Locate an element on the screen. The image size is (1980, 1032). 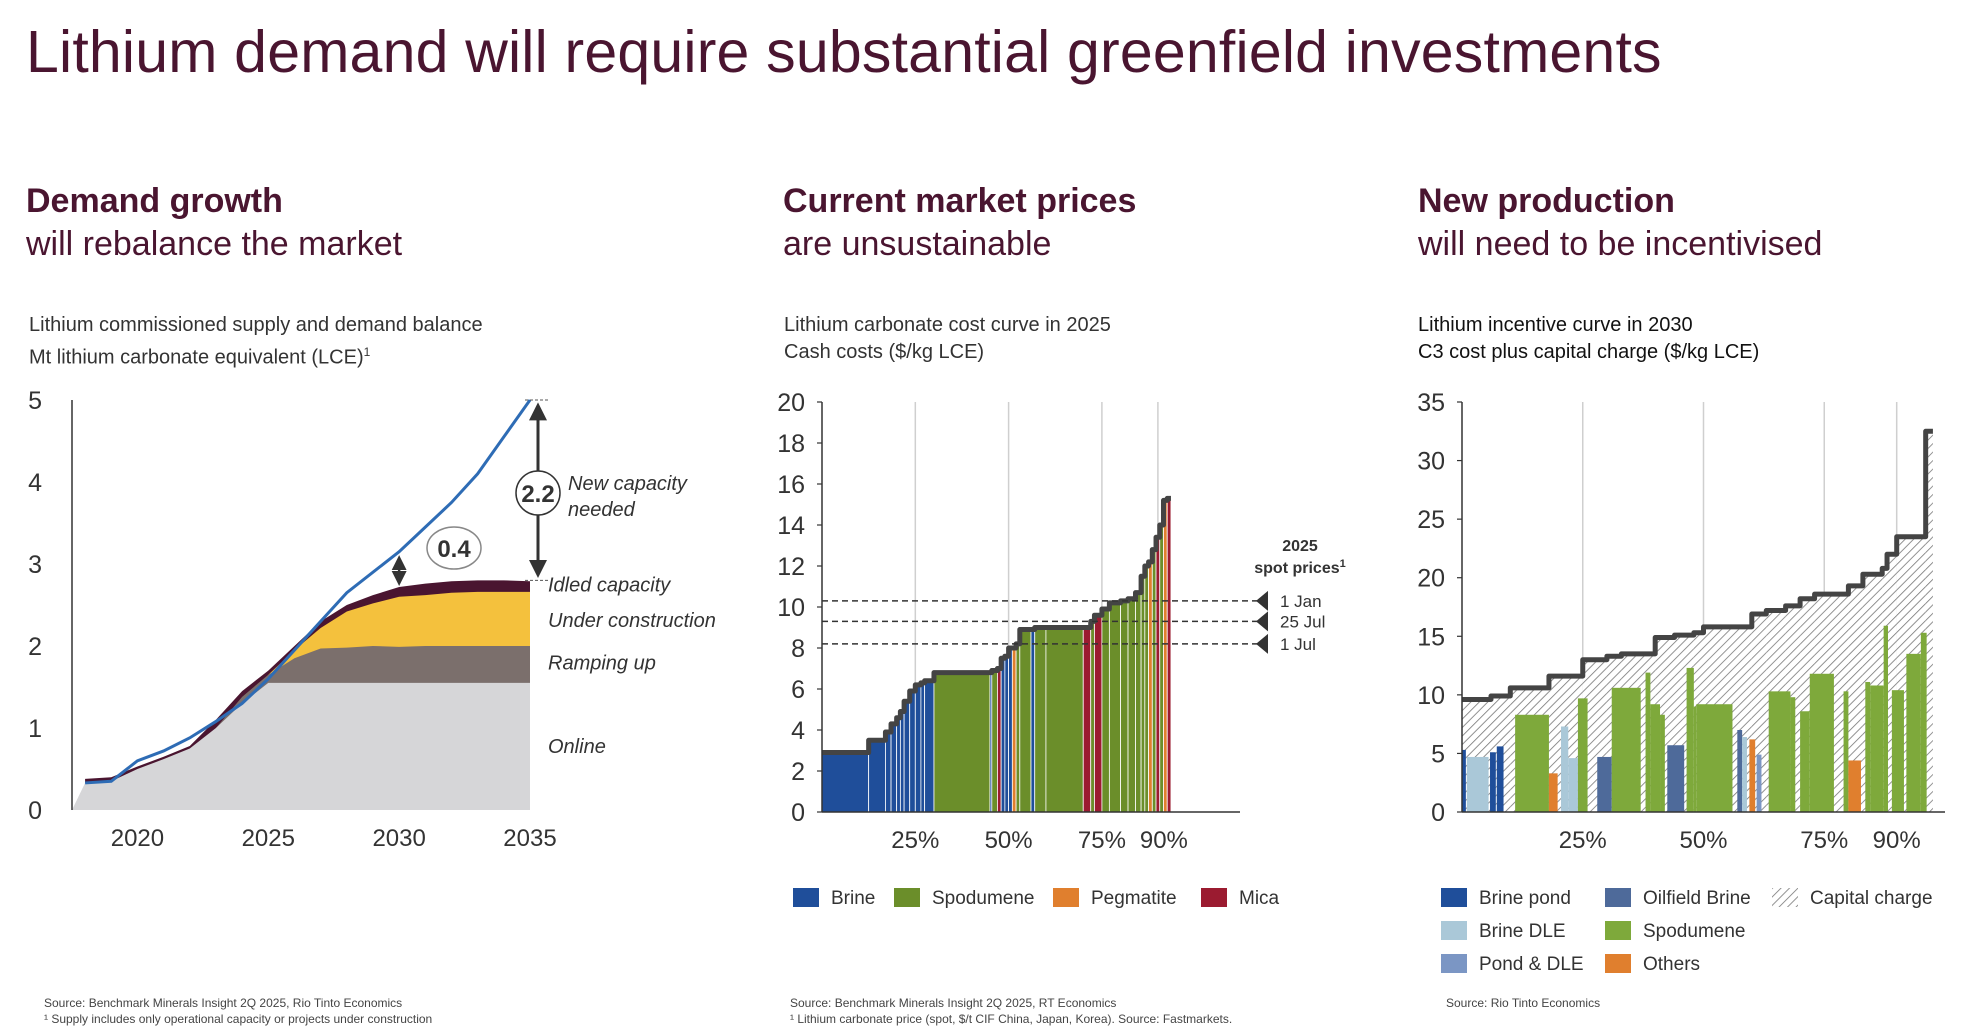
column-heading: Current market prices is located at coordinates (960, 201).